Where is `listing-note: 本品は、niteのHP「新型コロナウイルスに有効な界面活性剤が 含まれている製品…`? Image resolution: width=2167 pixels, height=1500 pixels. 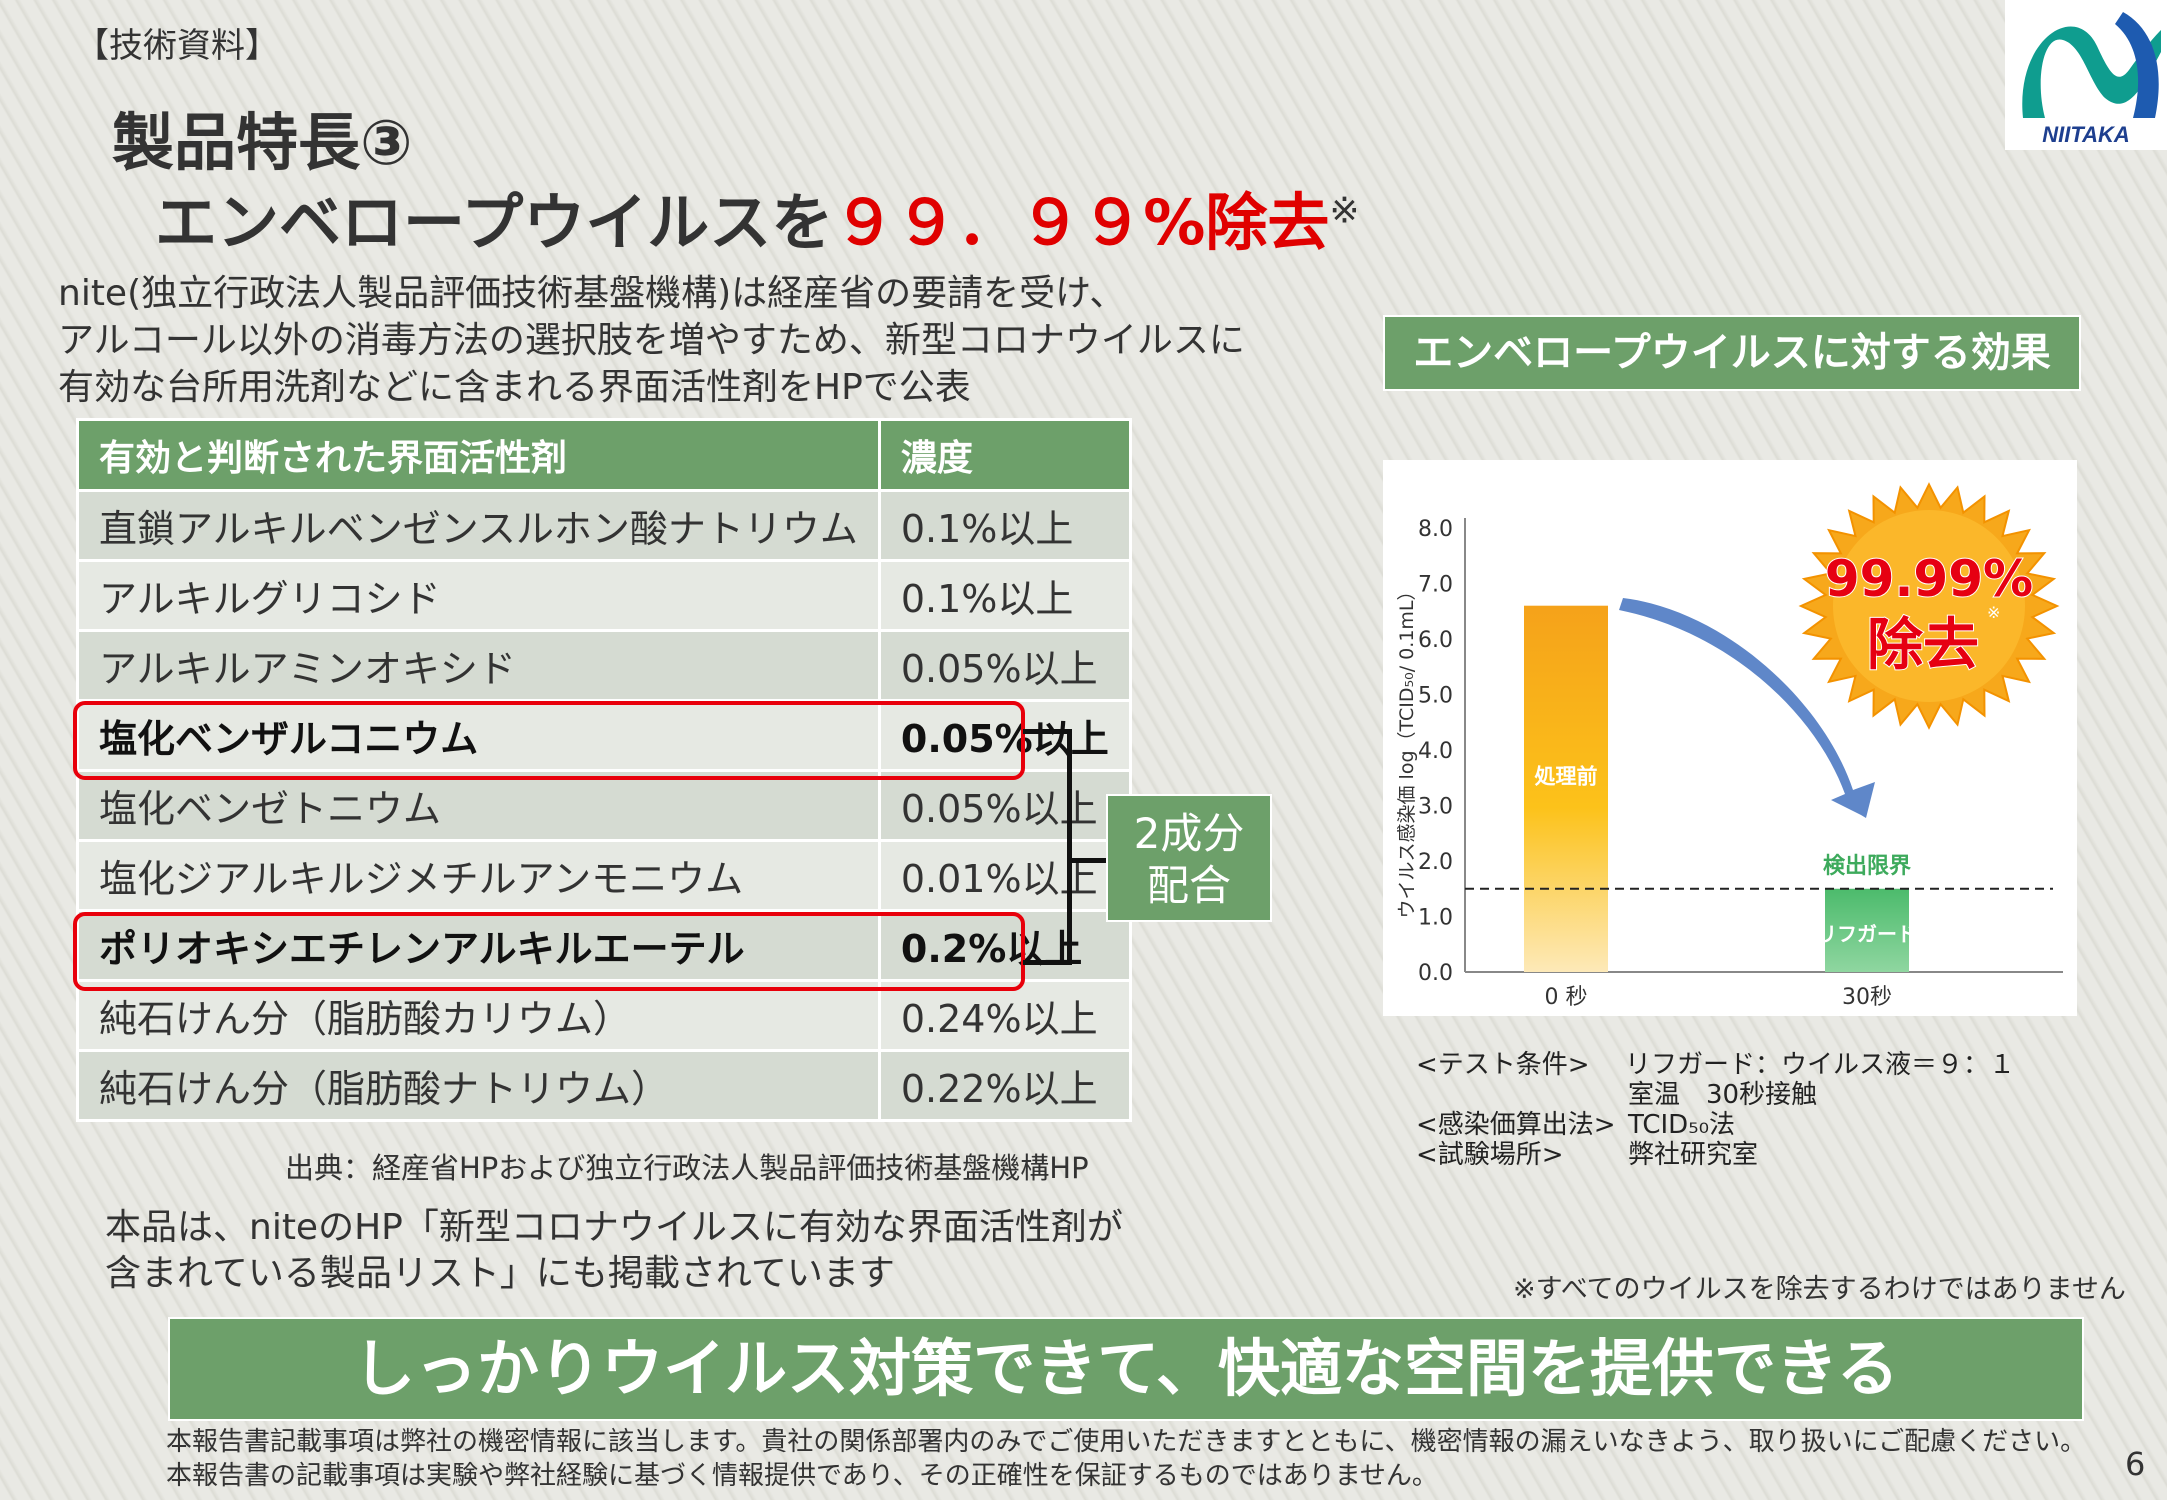 listing-note: 本品は、niteのHP「新型コロナウイルスに有効な界面活性剤が 含まれている製品… is located at coordinates (614, 1251).